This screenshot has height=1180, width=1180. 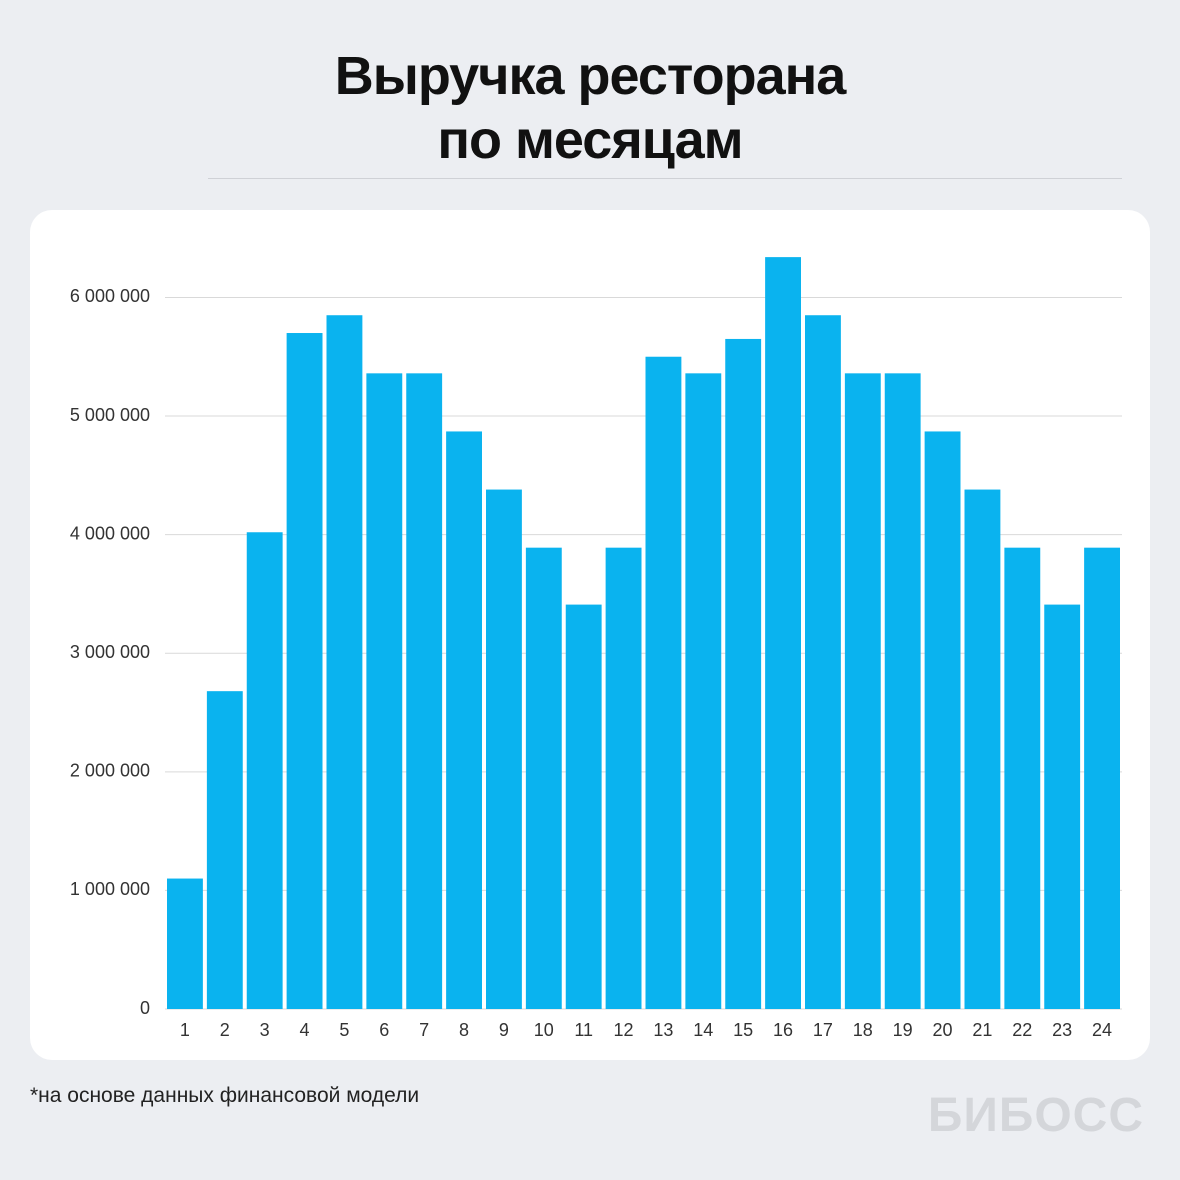 What do you see at coordinates (982, 1030) in the screenshot?
I see `x-tick-label: 21` at bounding box center [982, 1030].